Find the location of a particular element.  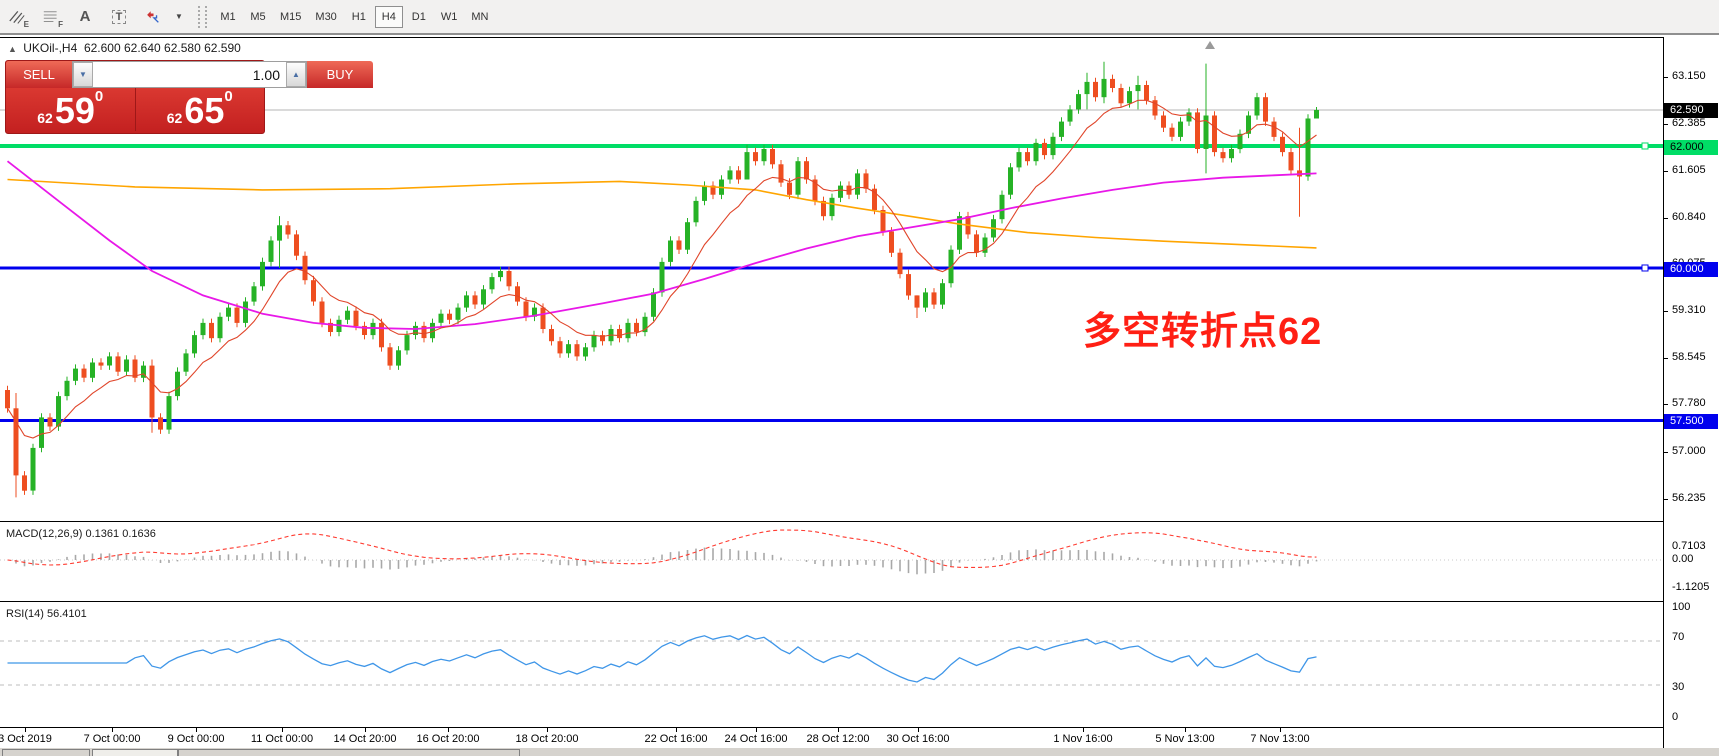

macd-signal-line is located at coordinates (662, 549).